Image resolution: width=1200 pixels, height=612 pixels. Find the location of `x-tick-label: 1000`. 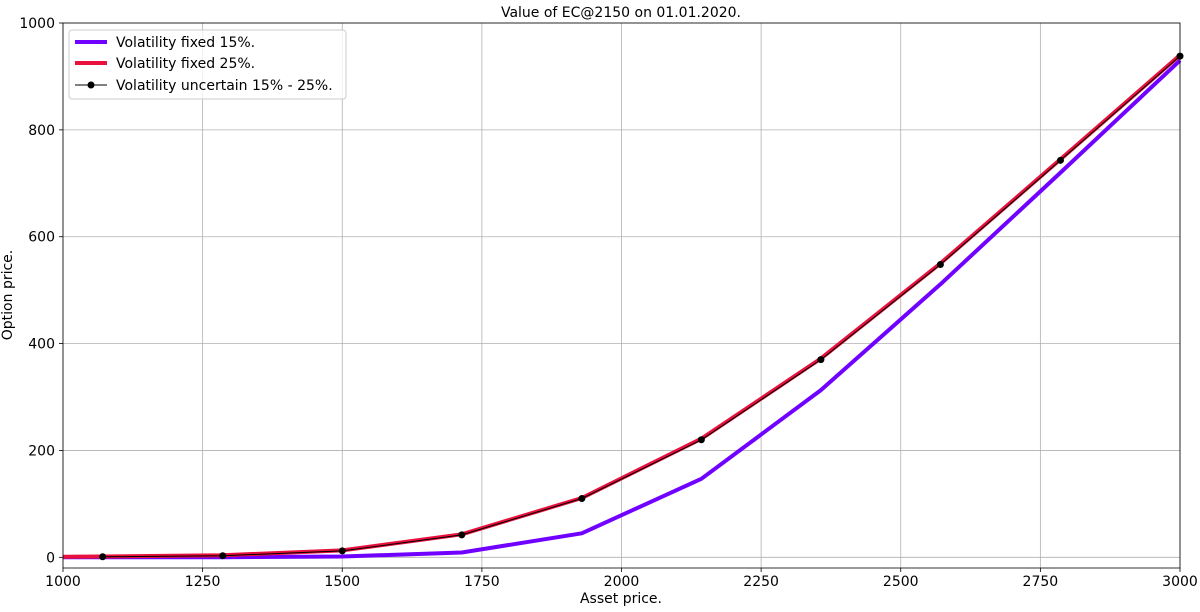

x-tick-label: 1000 is located at coordinates (63, 582).